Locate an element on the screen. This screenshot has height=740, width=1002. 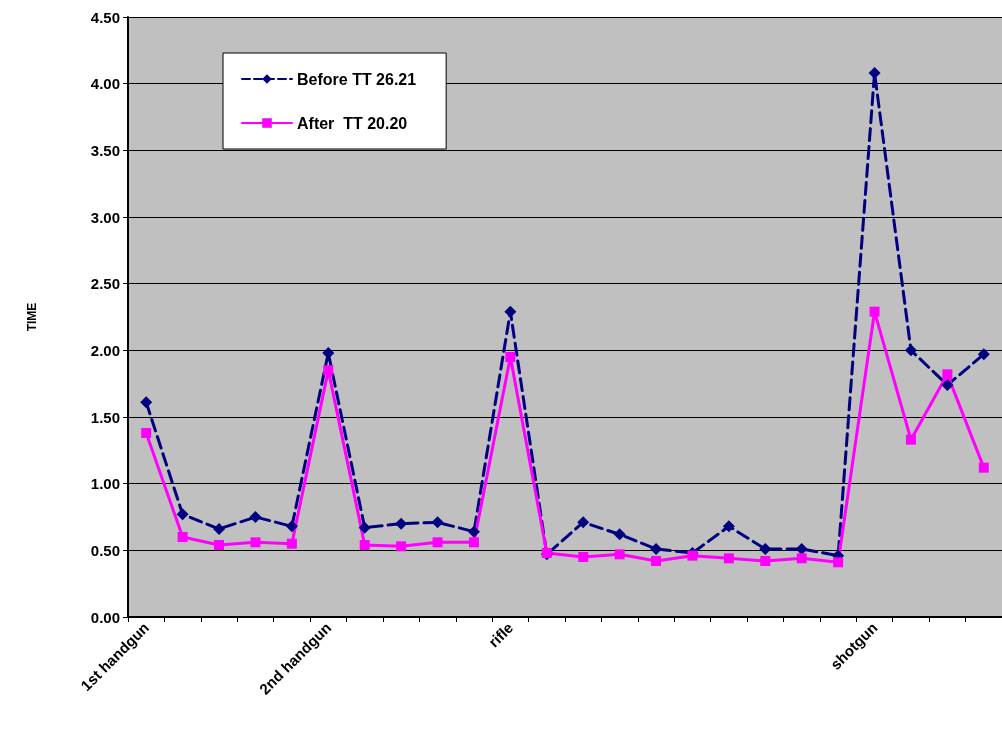
y-tick-label: 3.50 is located at coordinates (105, 150).